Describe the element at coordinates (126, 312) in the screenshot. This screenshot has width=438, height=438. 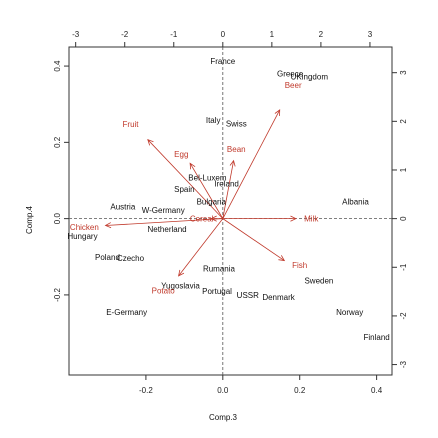
I see `observation-e-germany: E-Germany` at that location.